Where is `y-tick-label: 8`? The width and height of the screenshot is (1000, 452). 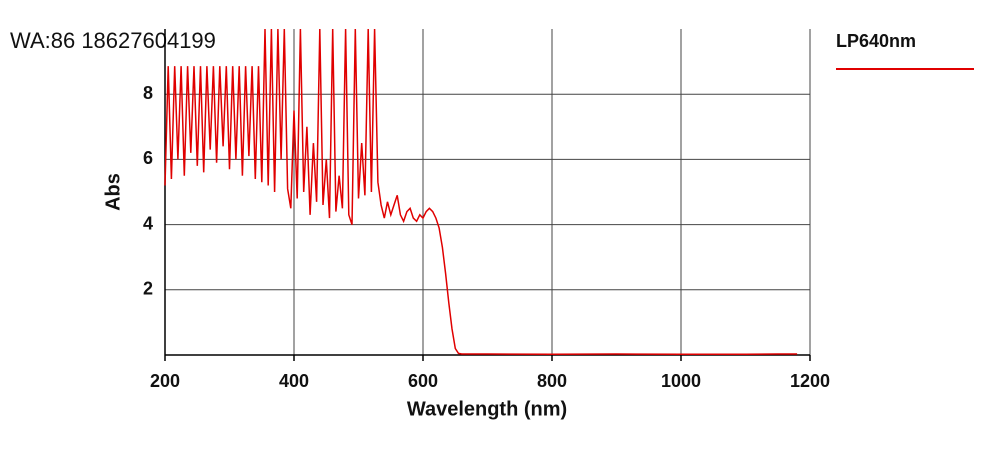
y-tick-label: 8 is located at coordinates (148, 93).